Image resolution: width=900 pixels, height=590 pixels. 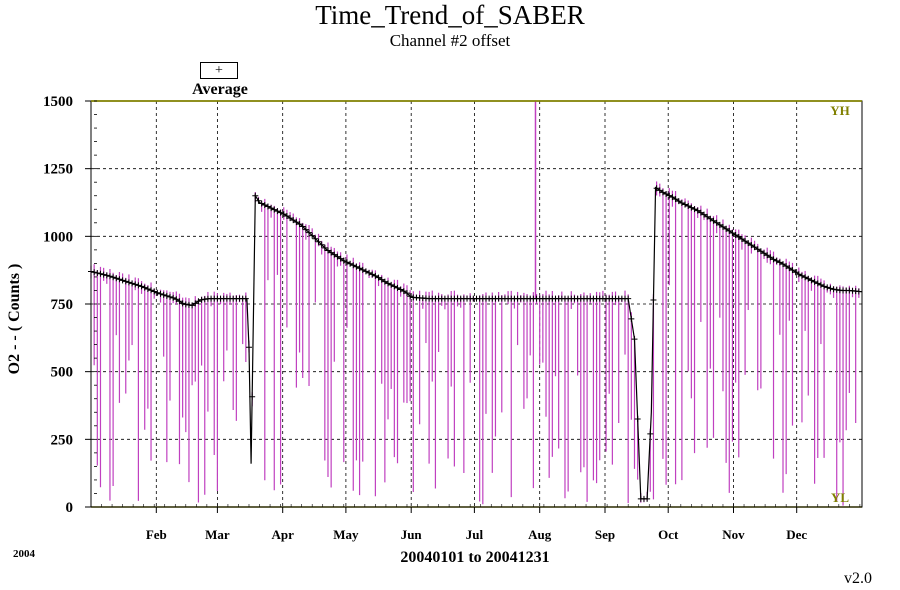 What do you see at coordinates (62, 373) in the screenshot?
I see `y-tick-label: 500` at bounding box center [62, 373].